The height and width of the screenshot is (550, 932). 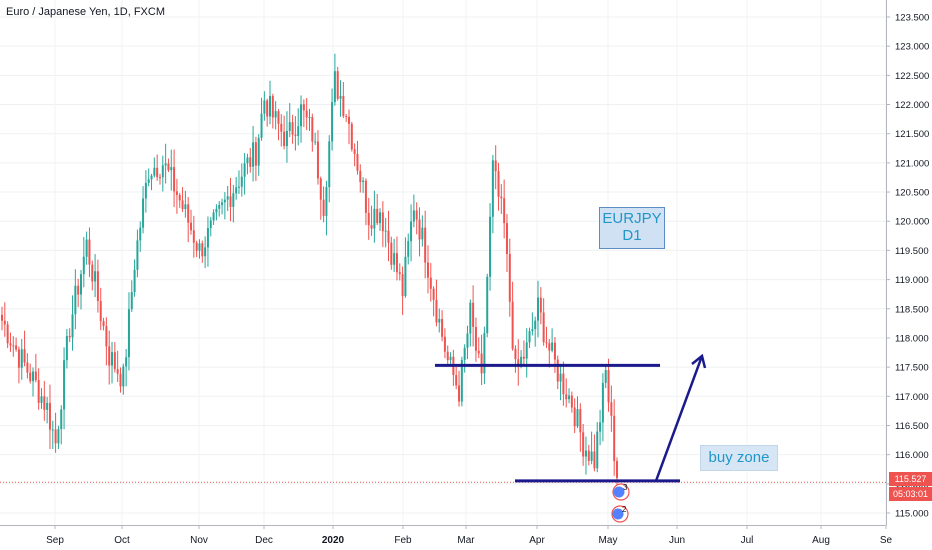 I want to click on event-badge-icon: 2, so click(x=620, y=514).